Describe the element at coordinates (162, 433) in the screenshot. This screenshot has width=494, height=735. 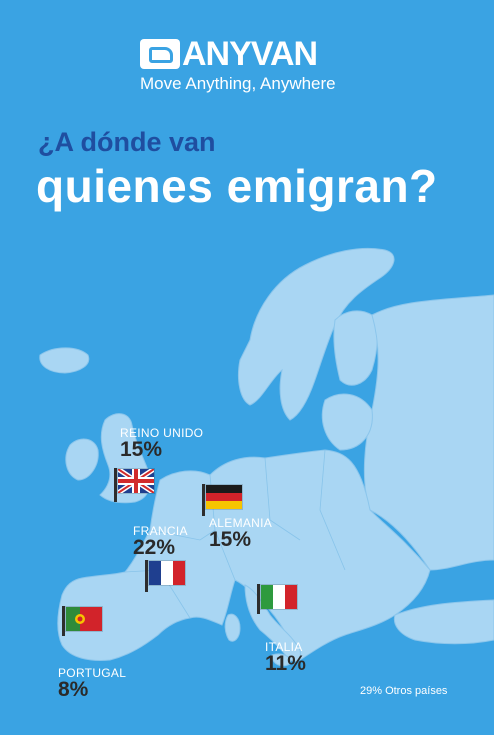
I see `country-label-uk: REINO UNIDO` at that location.